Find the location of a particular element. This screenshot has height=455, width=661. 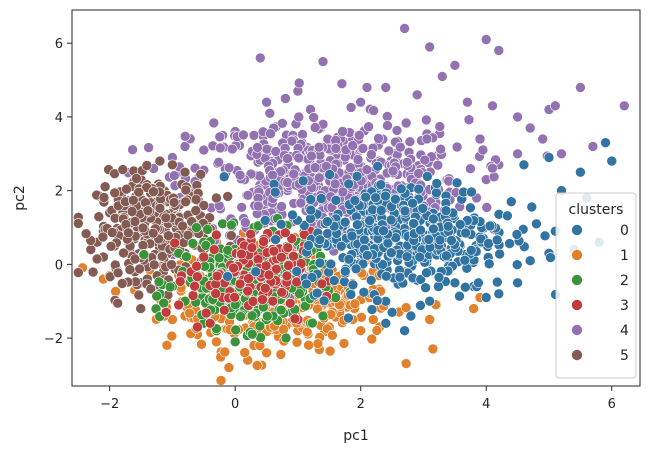

legend-label-3: 3 is located at coordinates (624, 306).